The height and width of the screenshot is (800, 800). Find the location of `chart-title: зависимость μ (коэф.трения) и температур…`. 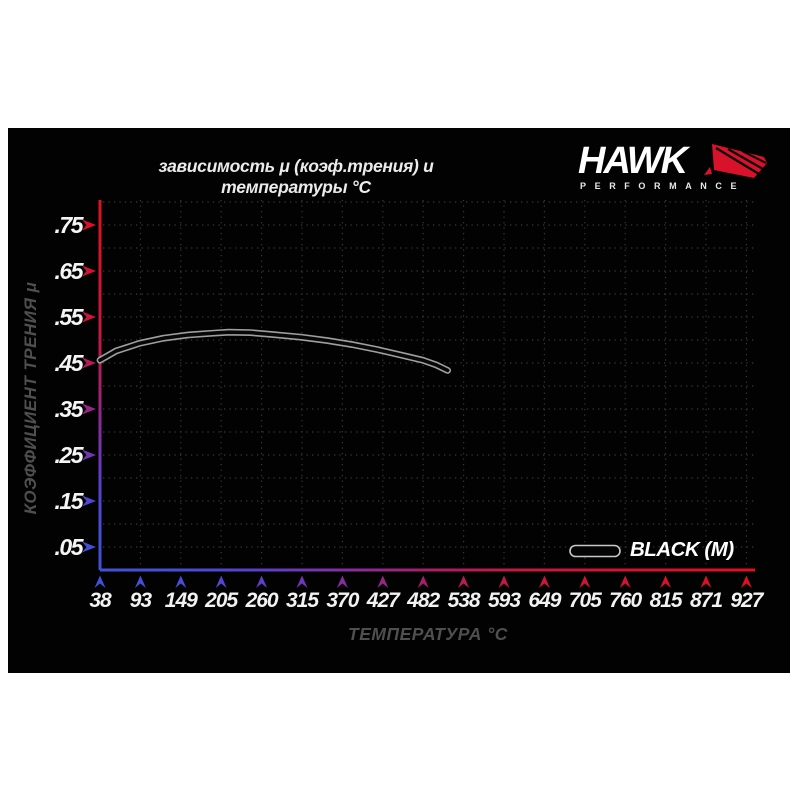

chart-title: зависимость μ (коэф.трения) и температур… is located at coordinates (296, 176).